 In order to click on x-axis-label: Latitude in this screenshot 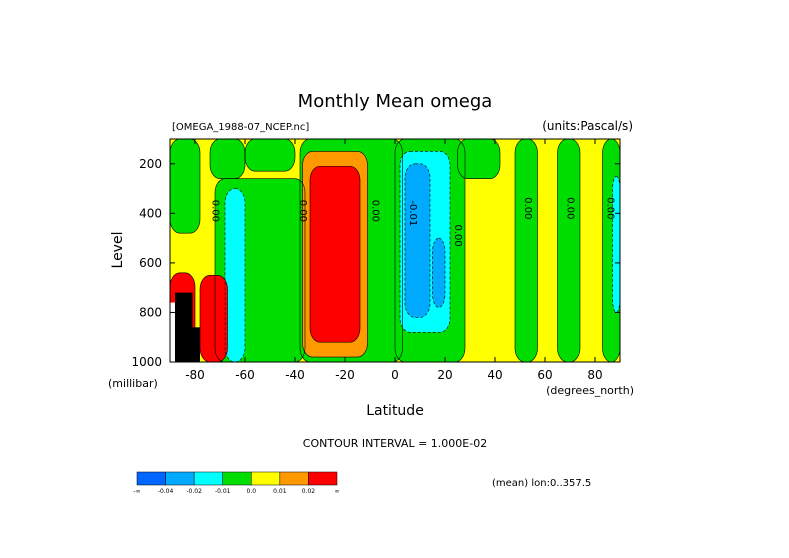, I will do `click(395, 411)`.